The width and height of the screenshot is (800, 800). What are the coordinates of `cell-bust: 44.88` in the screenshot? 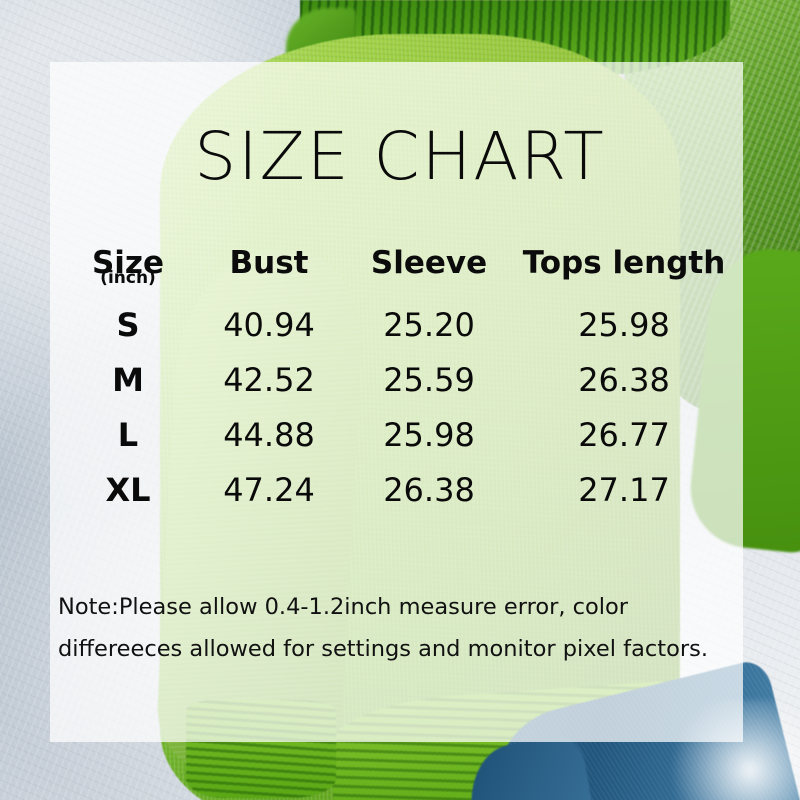 It's located at (269, 435).